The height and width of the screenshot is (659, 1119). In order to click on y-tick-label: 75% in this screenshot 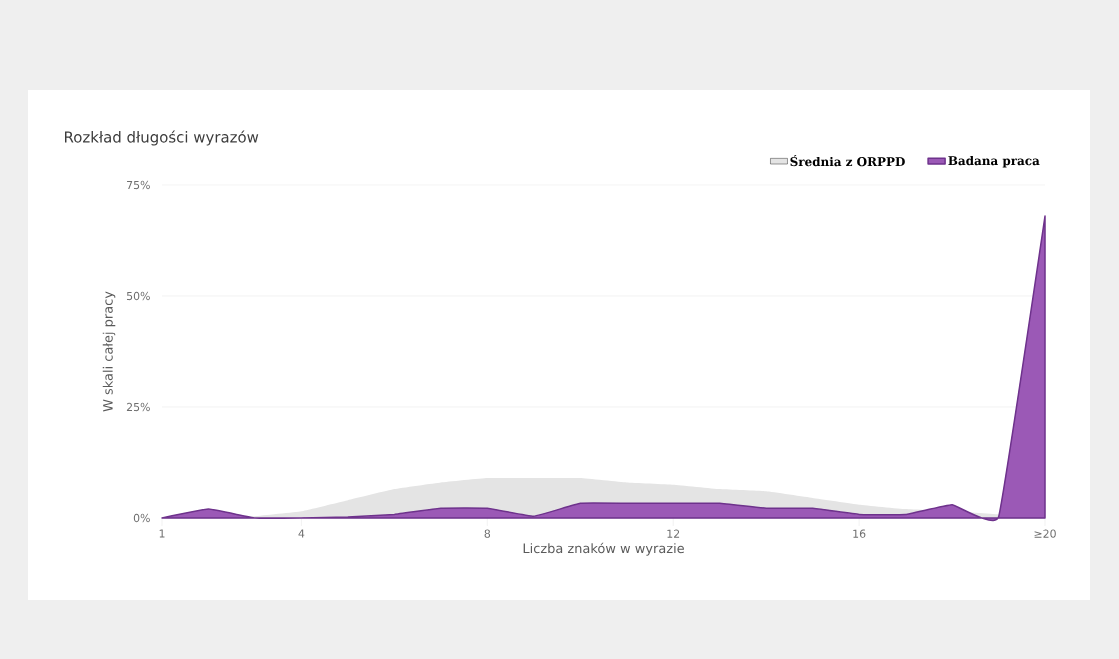, I will do `click(138, 185)`.